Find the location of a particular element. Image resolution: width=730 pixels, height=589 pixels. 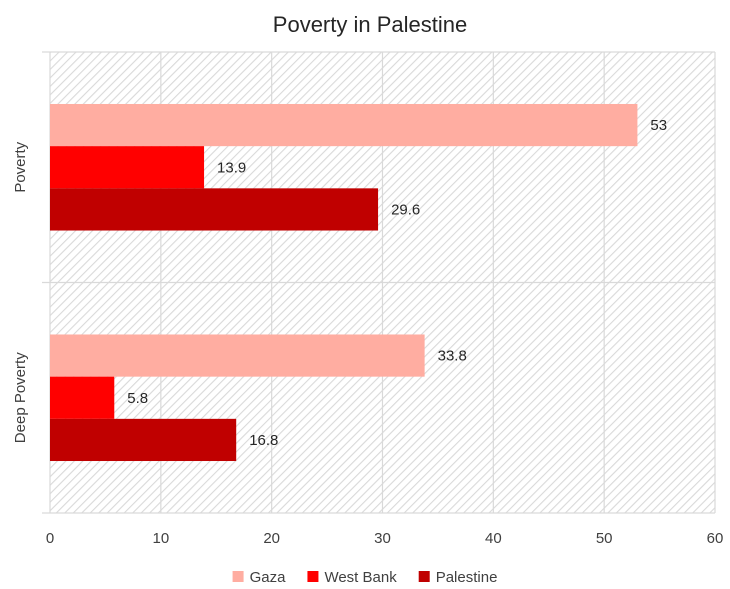

data-label-0-0: 53 is located at coordinates (658, 125).